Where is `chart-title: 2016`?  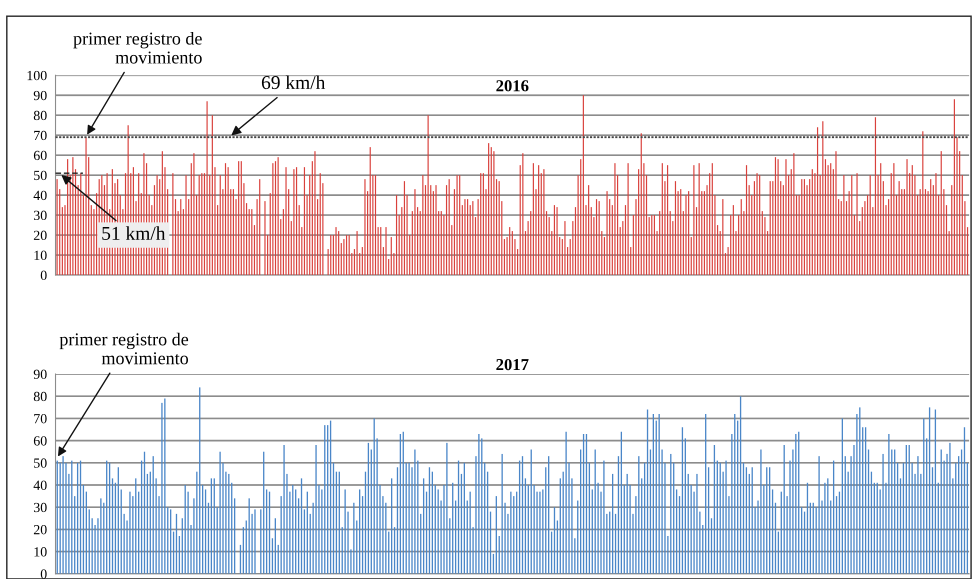 chart-title: 2016 is located at coordinates (512, 86).